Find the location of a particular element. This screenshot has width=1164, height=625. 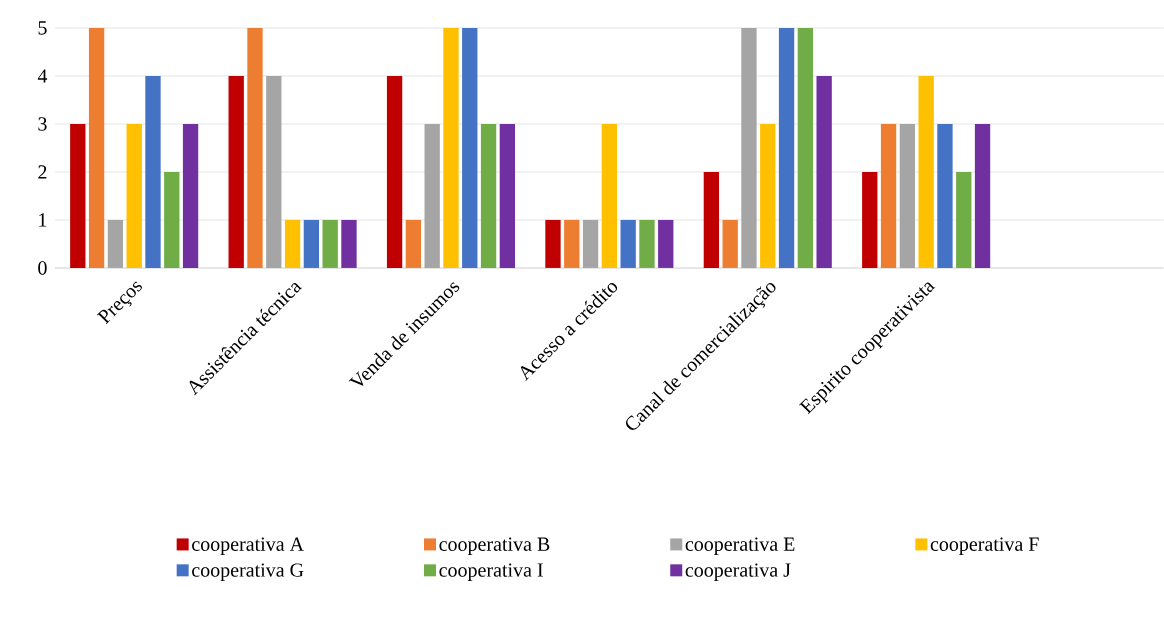

legend-label: cooperativa A is located at coordinates (248, 546).